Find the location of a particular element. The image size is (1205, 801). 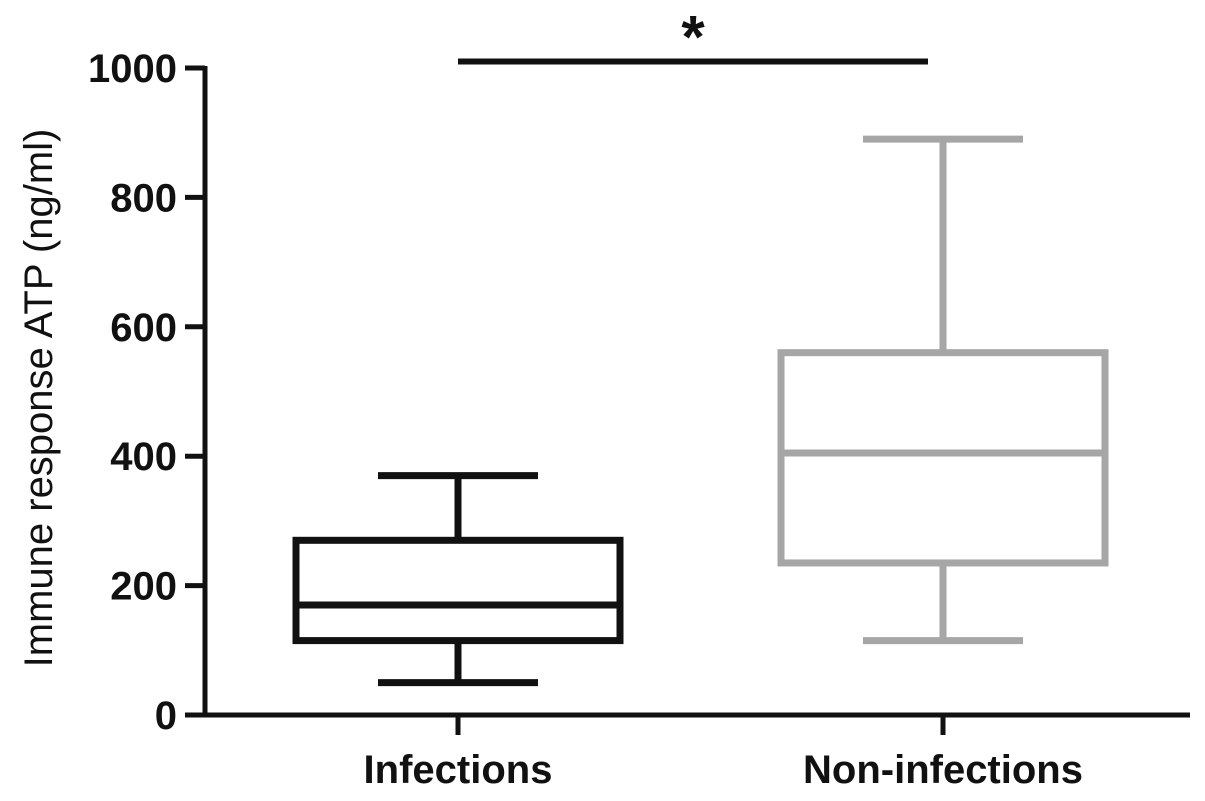

y-tick-label: 200 is located at coordinates (143, 587).